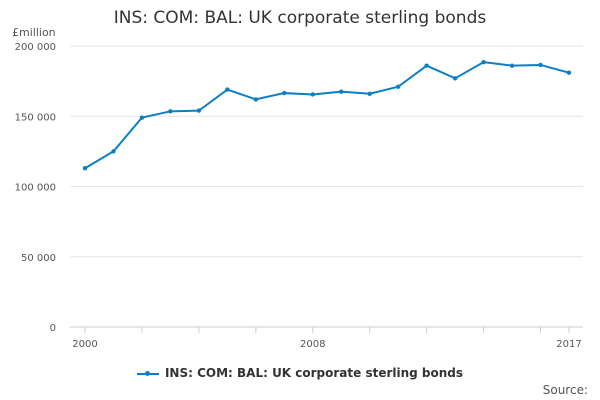  What do you see at coordinates (147, 373) in the screenshot?
I see `legend-swatch` at bounding box center [147, 373].